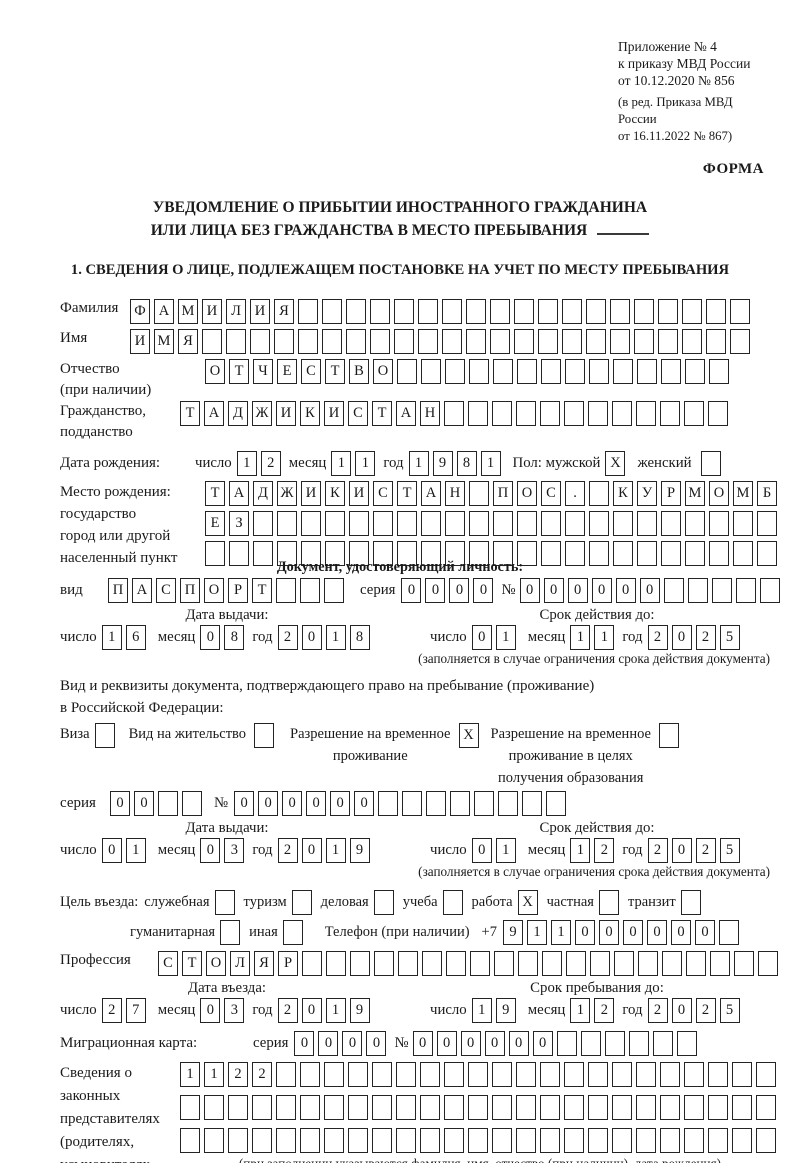 Image resolution: width=800 pixels, height=1163 pixels. What do you see at coordinates (310, 413) in the screenshot?
I see `char-cell: К` at bounding box center [310, 413].